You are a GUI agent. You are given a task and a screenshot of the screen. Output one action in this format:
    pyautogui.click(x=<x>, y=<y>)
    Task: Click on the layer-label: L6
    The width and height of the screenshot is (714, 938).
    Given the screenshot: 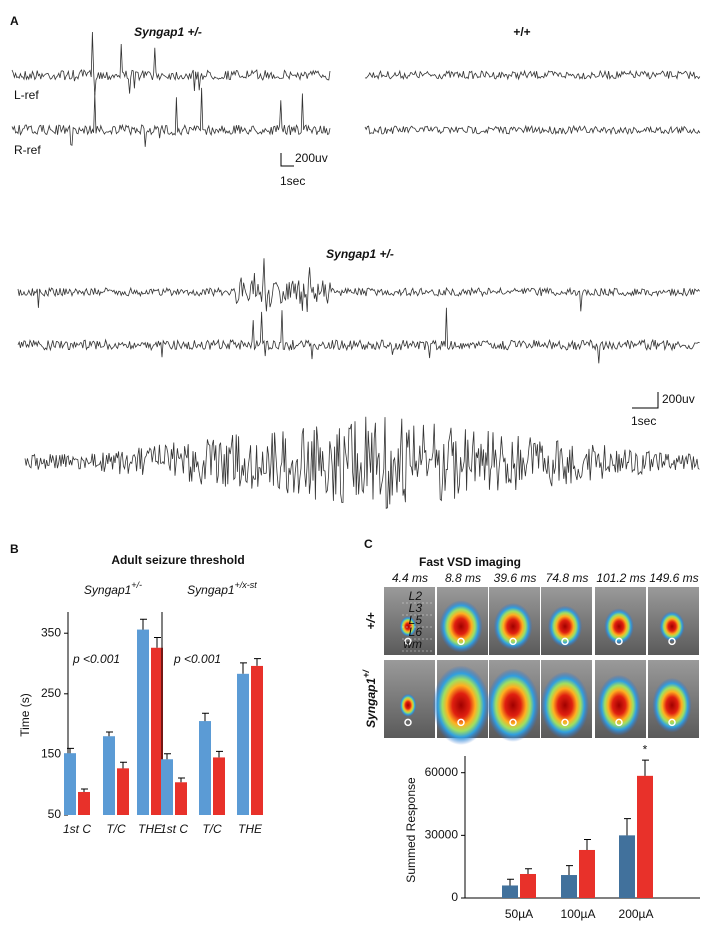 What is the action you would take?
    pyautogui.click(x=416, y=632)
    